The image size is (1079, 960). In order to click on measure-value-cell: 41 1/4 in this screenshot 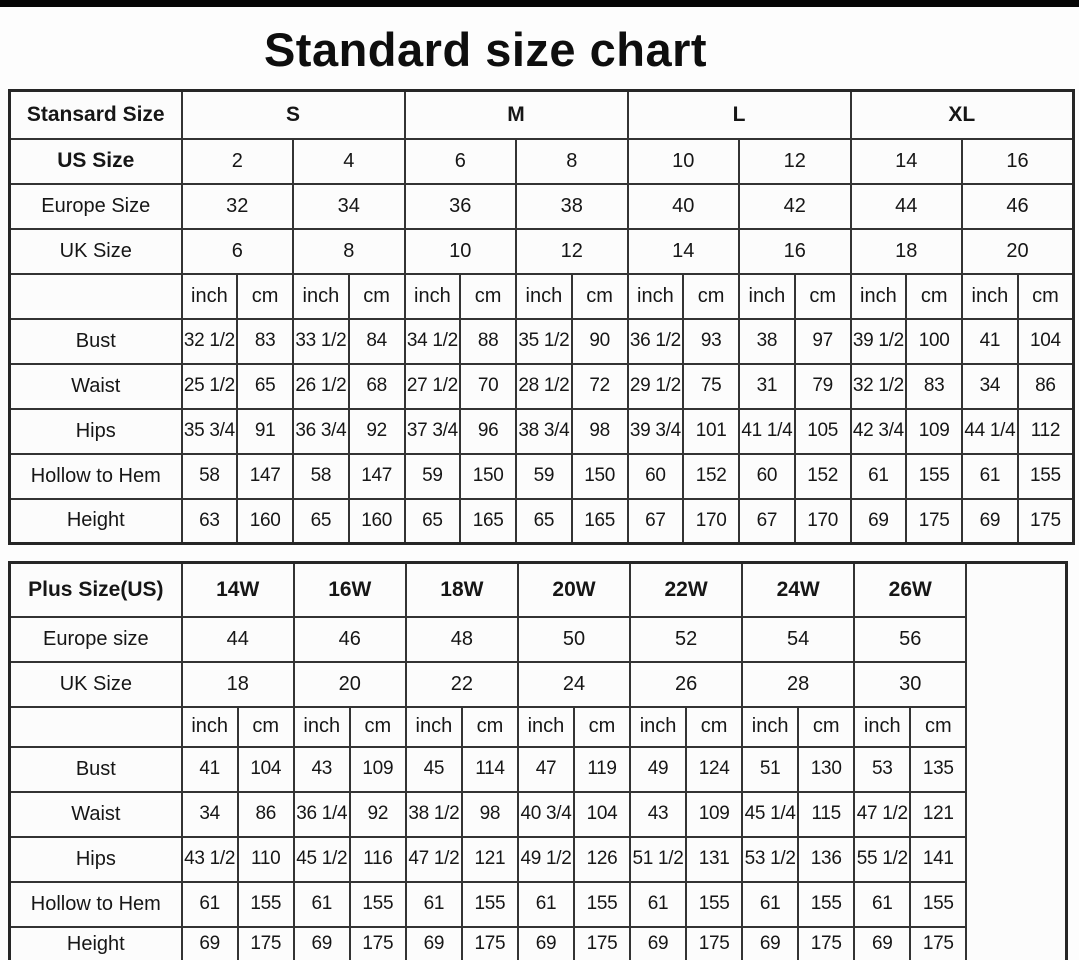, I will do `click(767, 431)`.